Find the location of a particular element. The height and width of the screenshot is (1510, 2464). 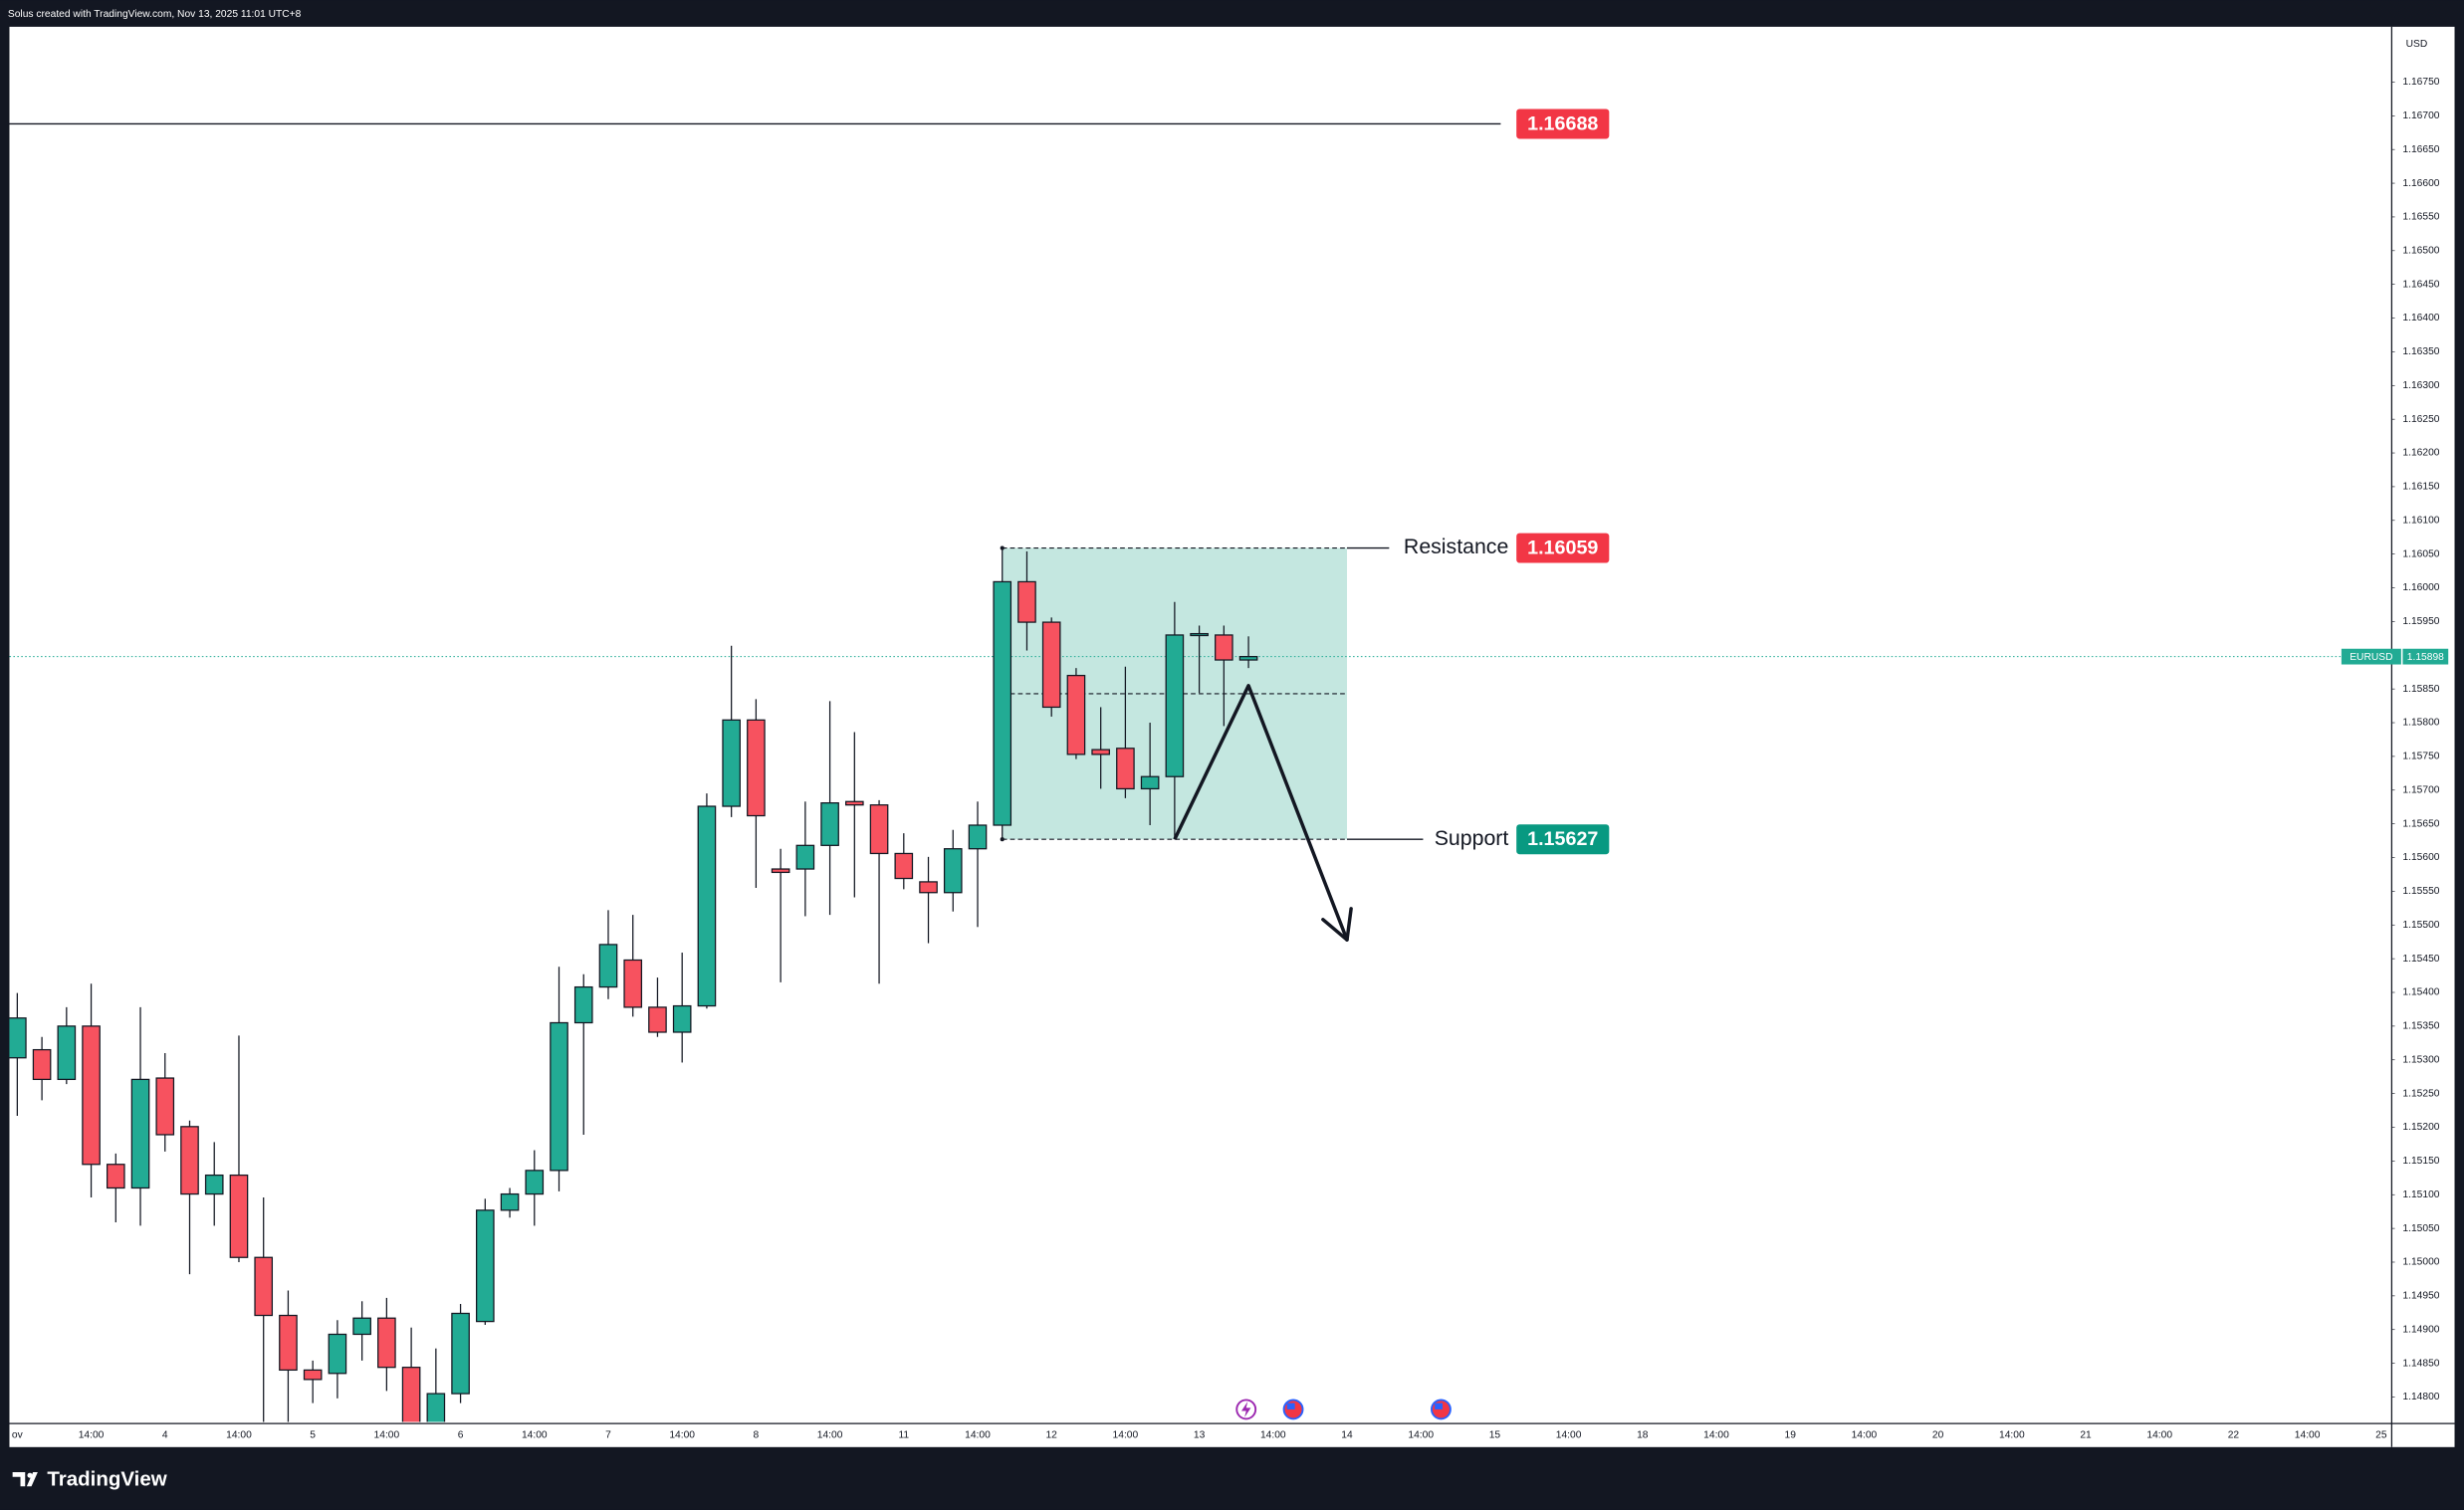

symbol-label: EURUSD is located at coordinates (2371, 657).